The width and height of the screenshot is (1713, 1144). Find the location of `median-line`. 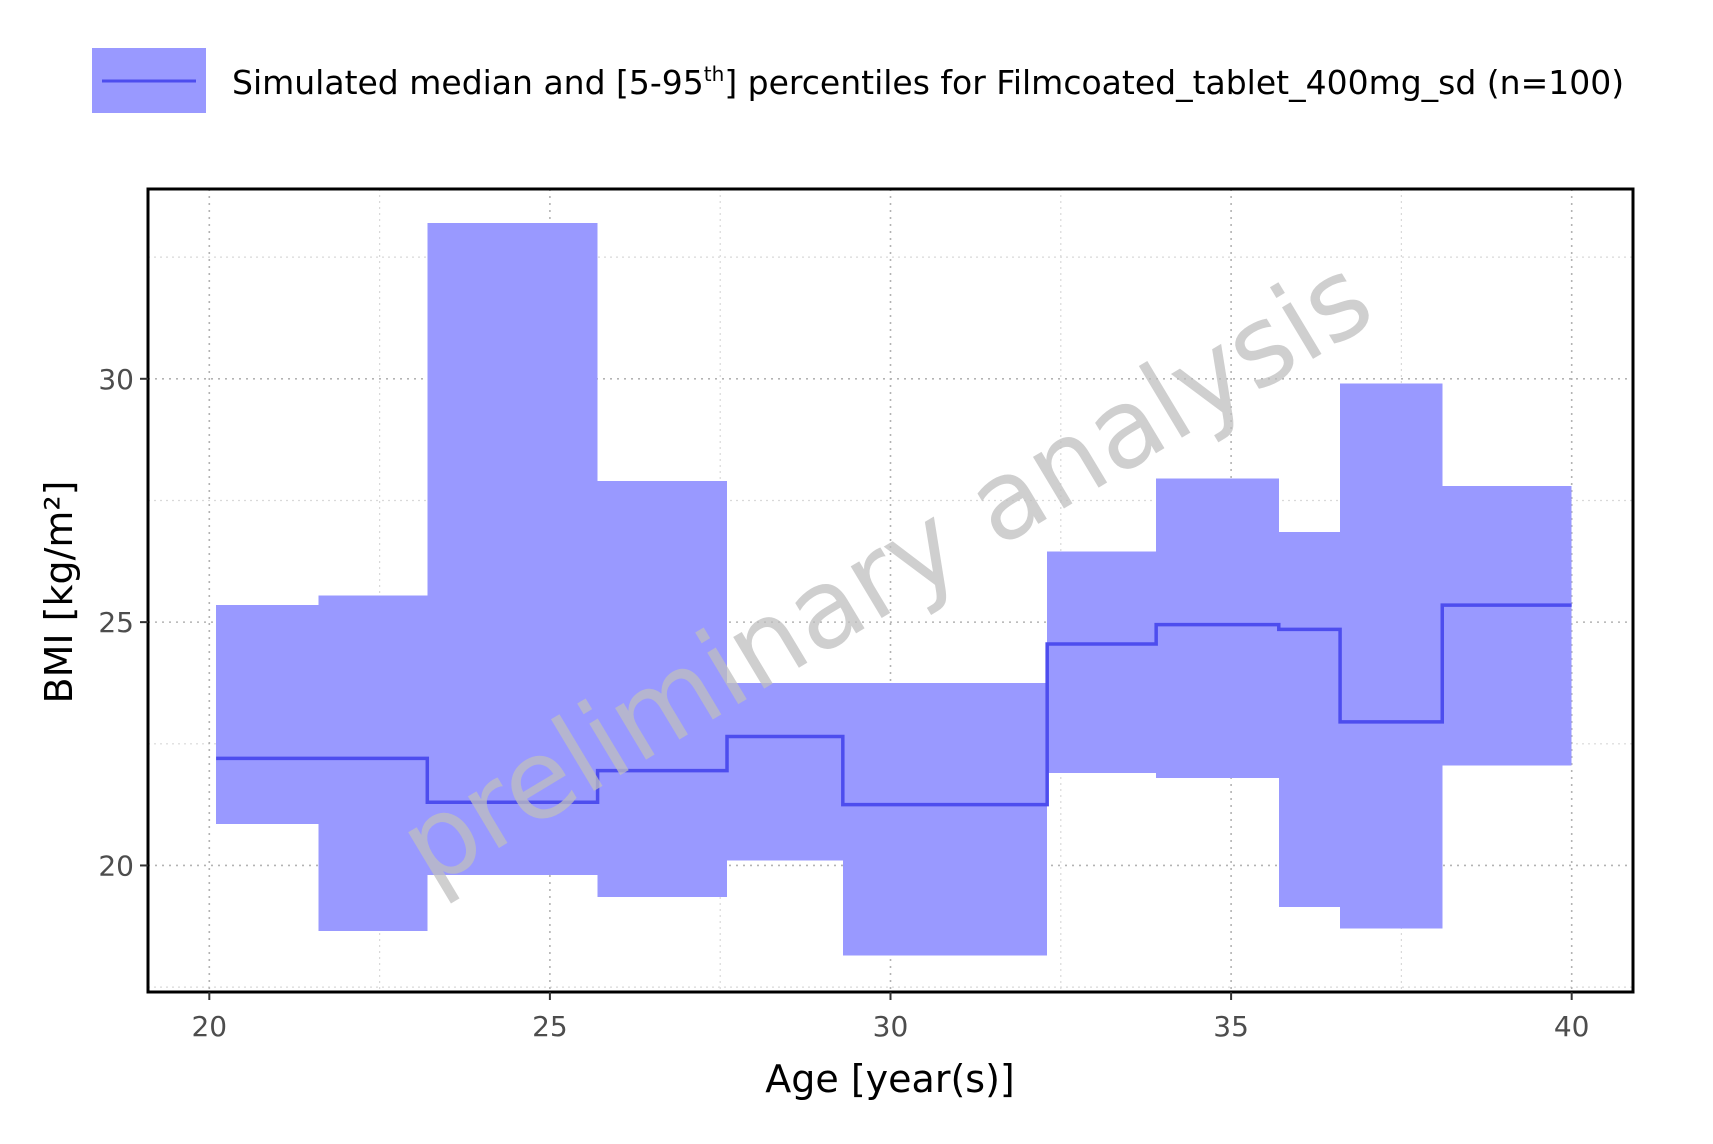

median-line is located at coordinates (894, 705).